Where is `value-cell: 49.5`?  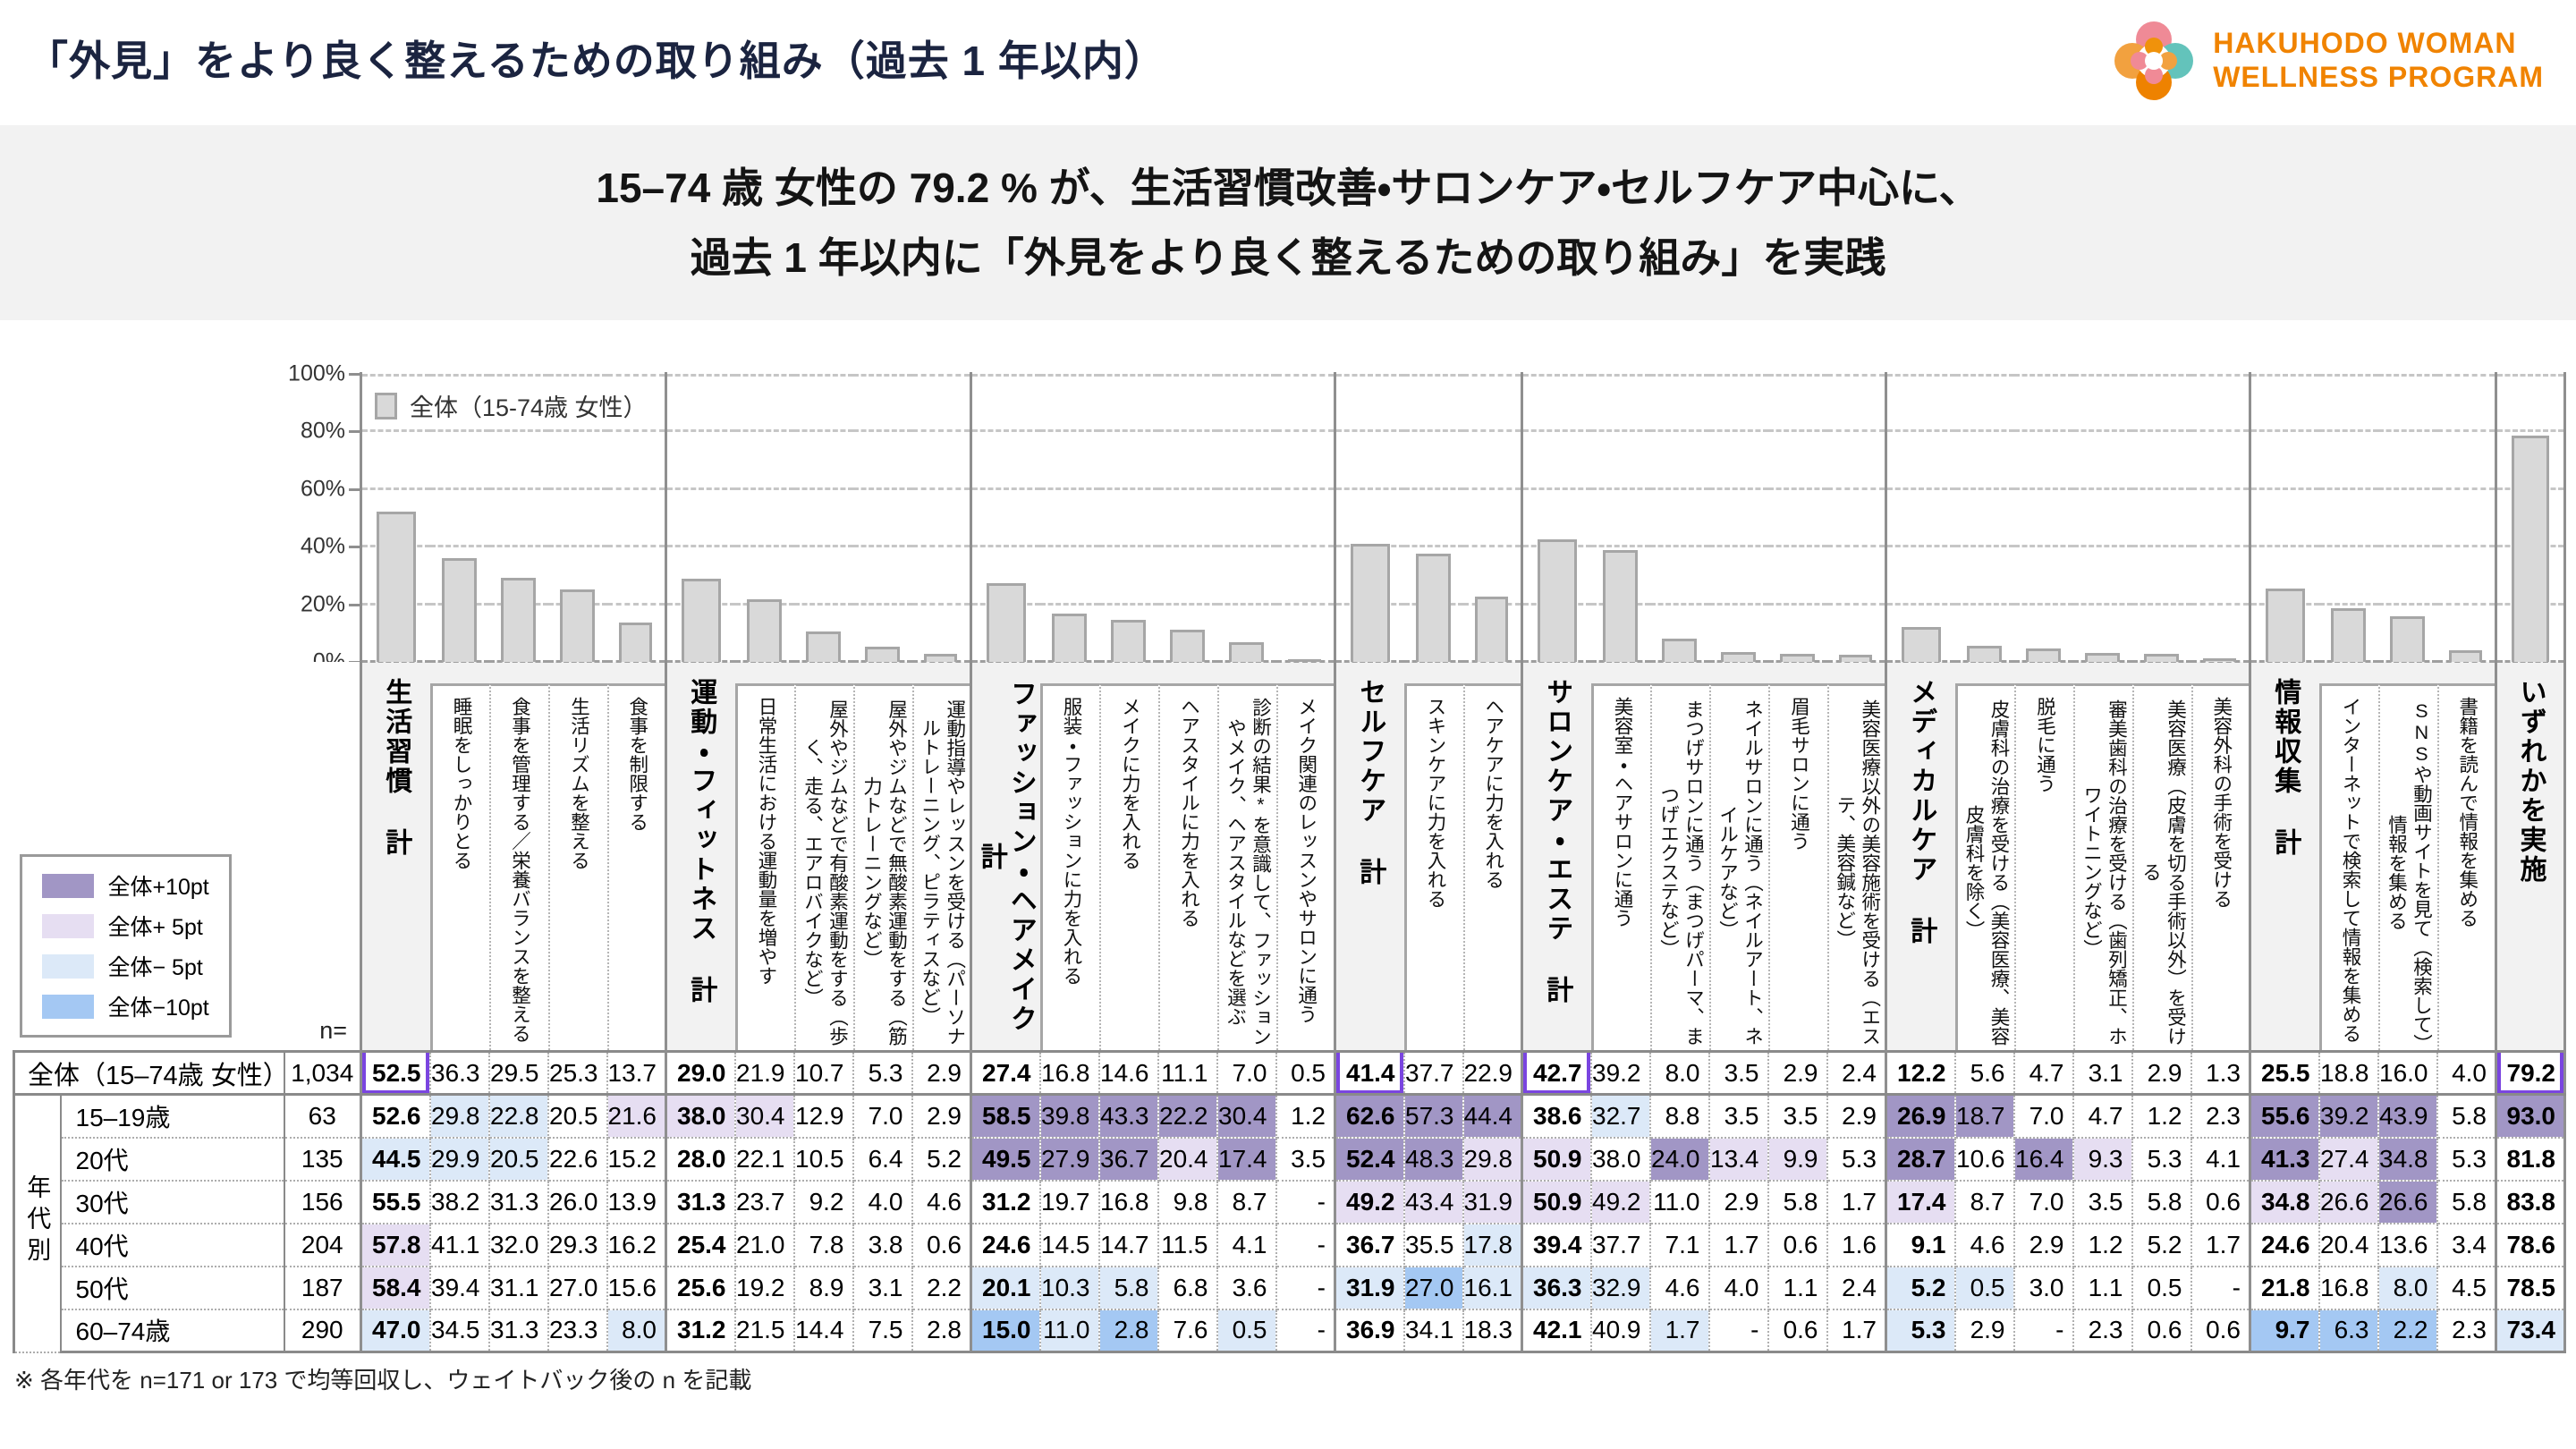 value-cell: 49.5 is located at coordinates (1005, 1159).